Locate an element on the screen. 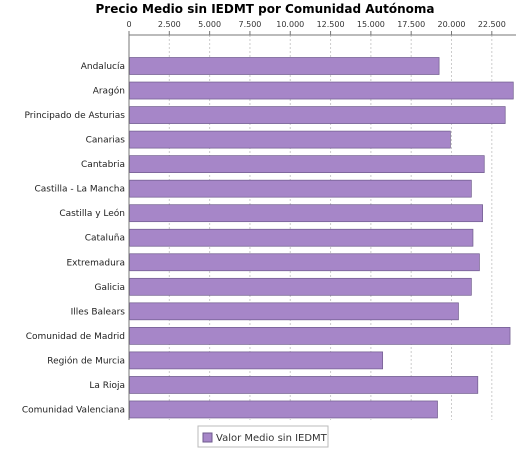 The width and height of the screenshot is (525, 450). x-tick-label: 15.000 is located at coordinates (371, 24).